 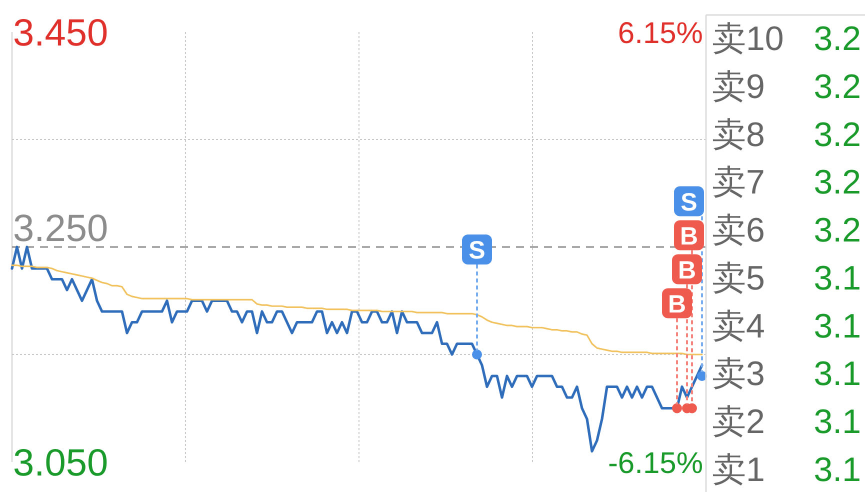 What do you see at coordinates (738, 326) in the screenshot?
I see `category-label: 卖4` at bounding box center [738, 326].